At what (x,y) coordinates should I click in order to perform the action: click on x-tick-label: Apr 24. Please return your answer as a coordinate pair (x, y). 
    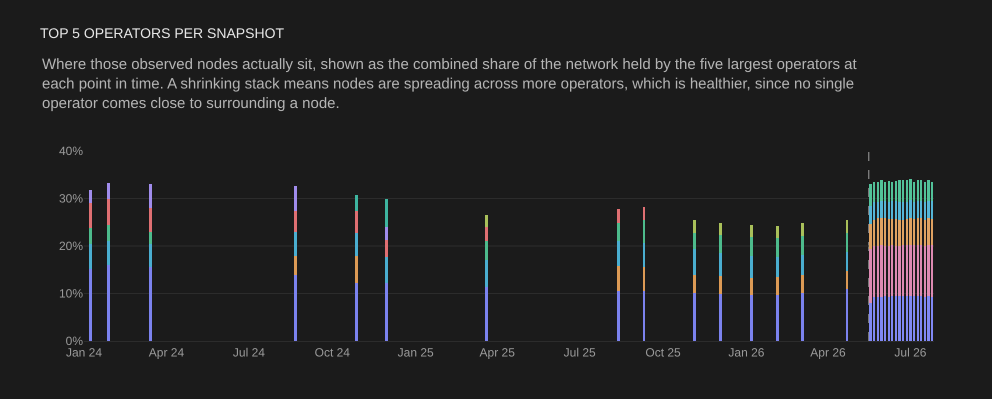
    Looking at the image, I should click on (166, 352).